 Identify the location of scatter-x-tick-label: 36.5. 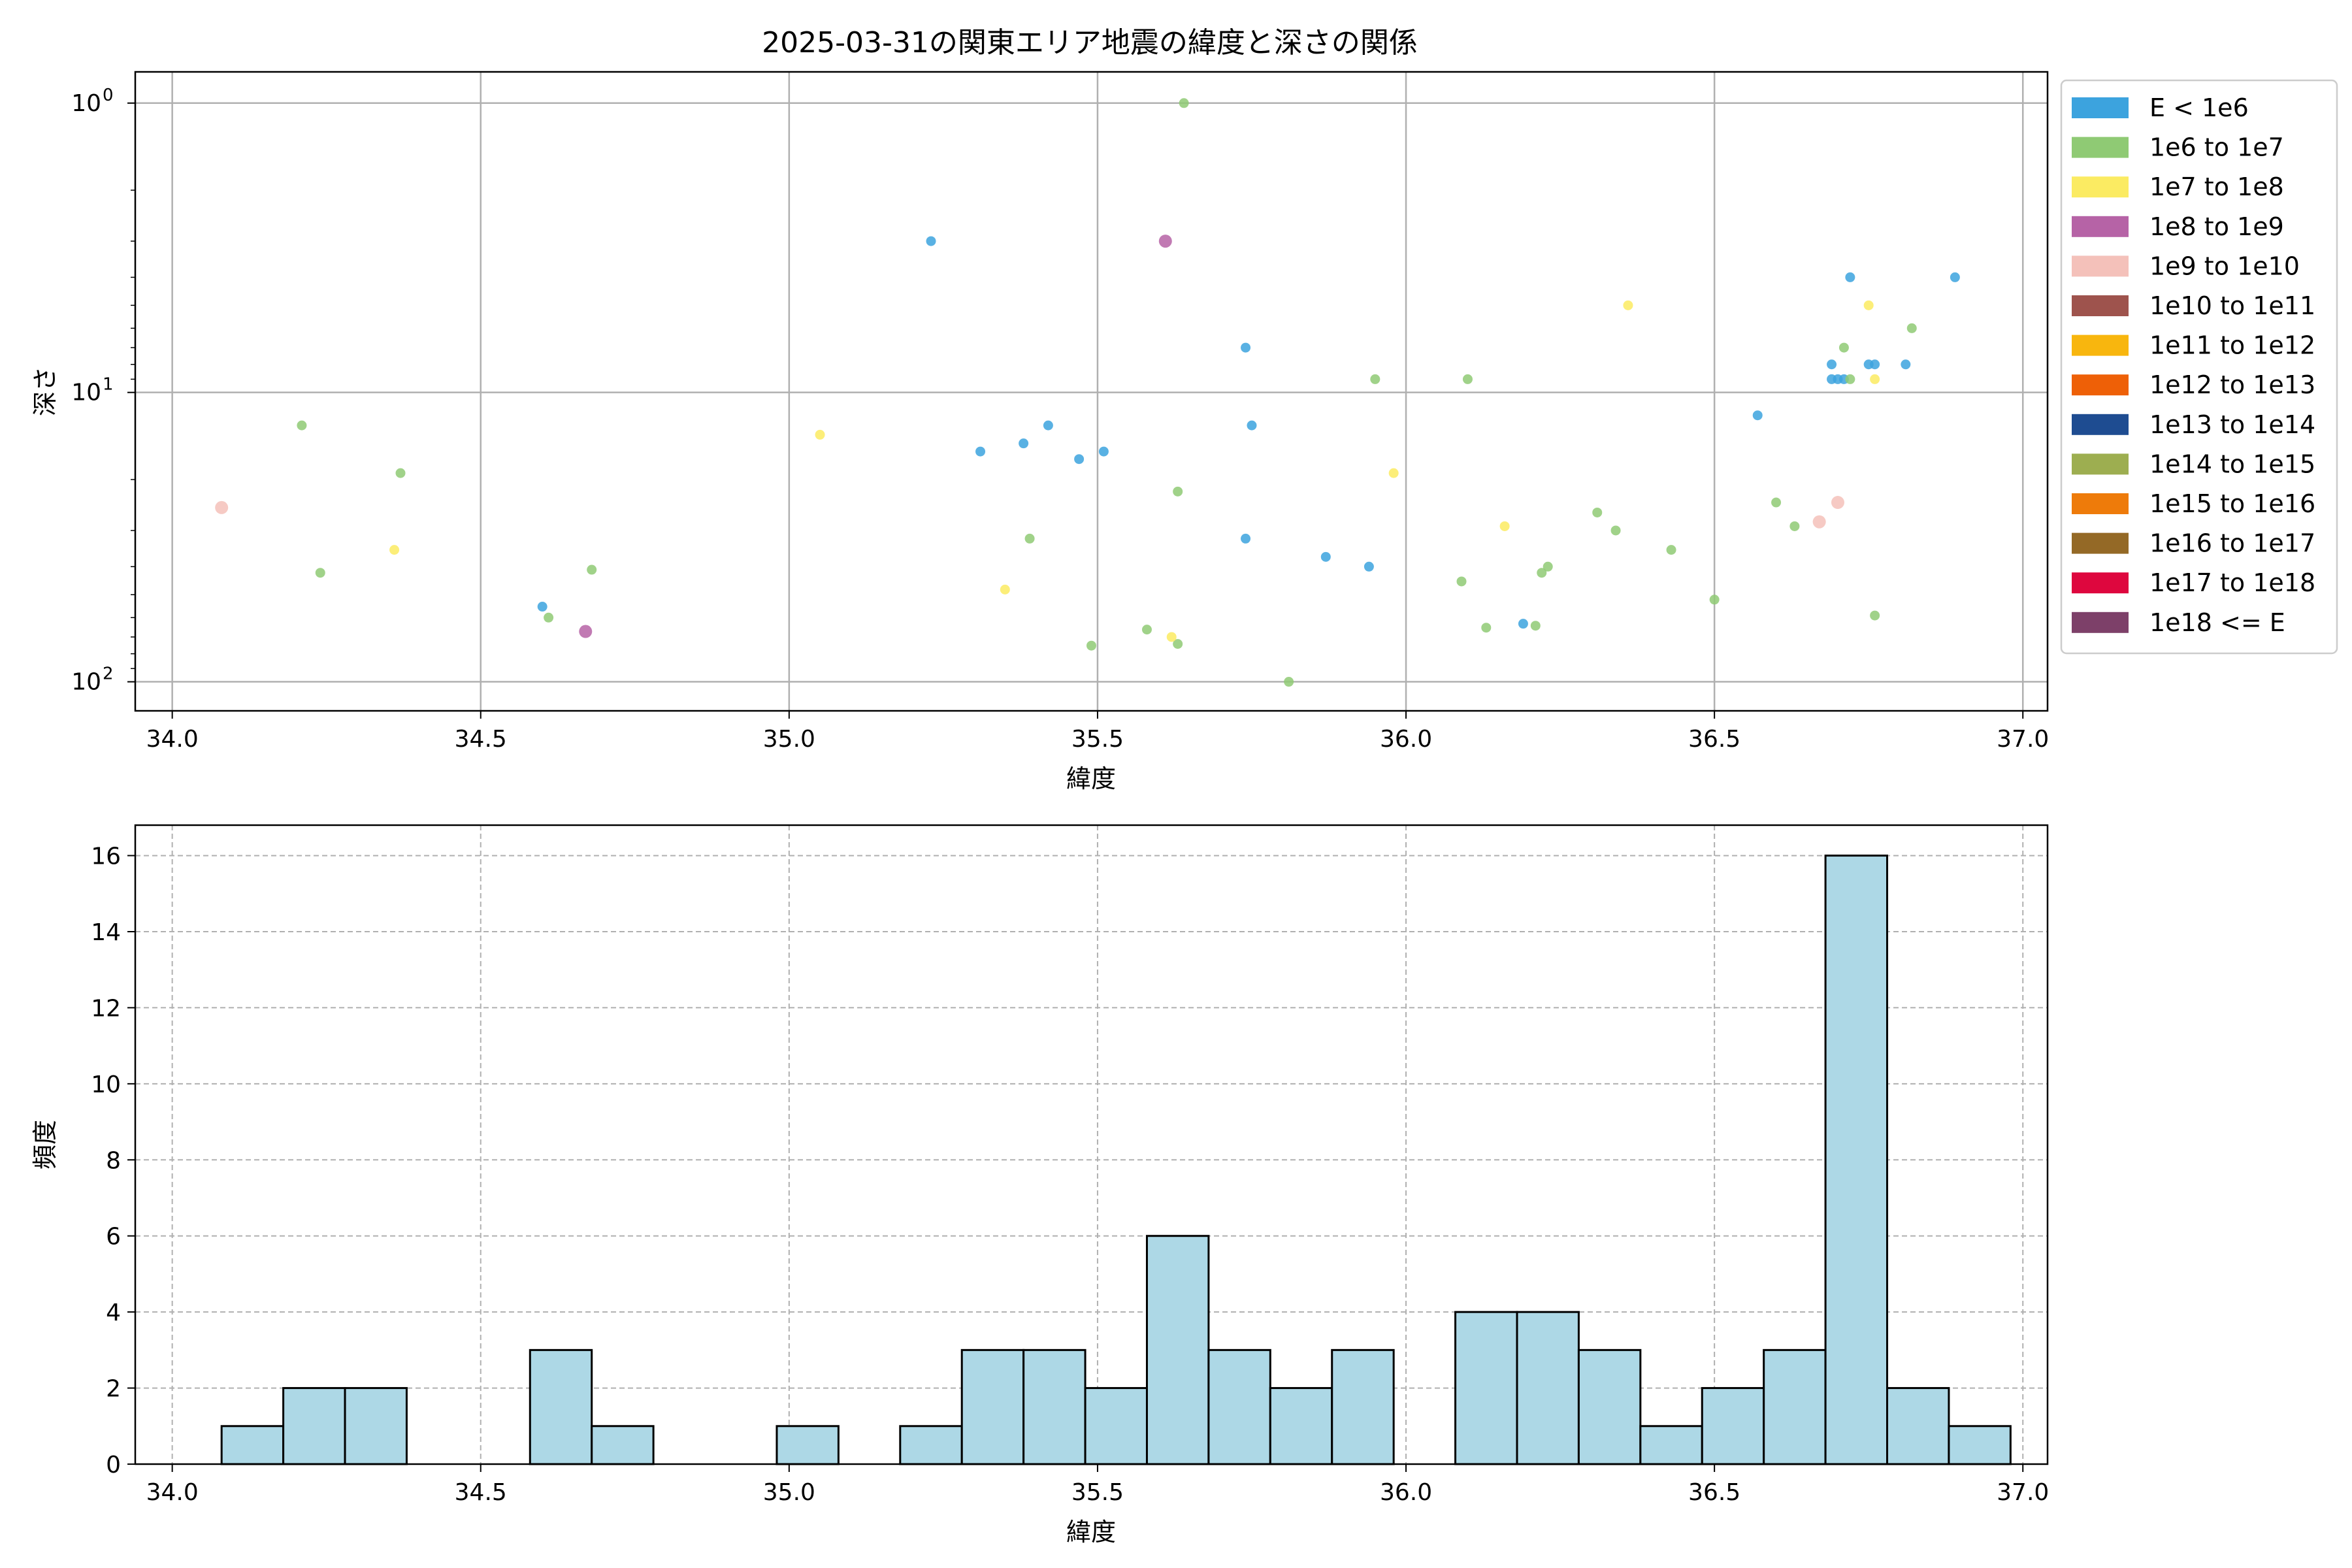
(1714, 739).